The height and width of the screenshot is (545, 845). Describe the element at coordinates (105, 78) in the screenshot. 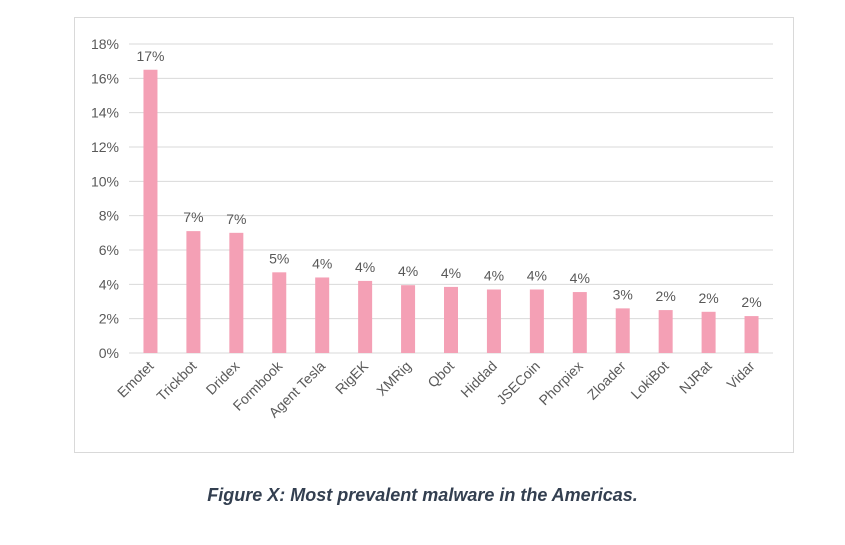

I see `y-tick-label: 16%` at that location.